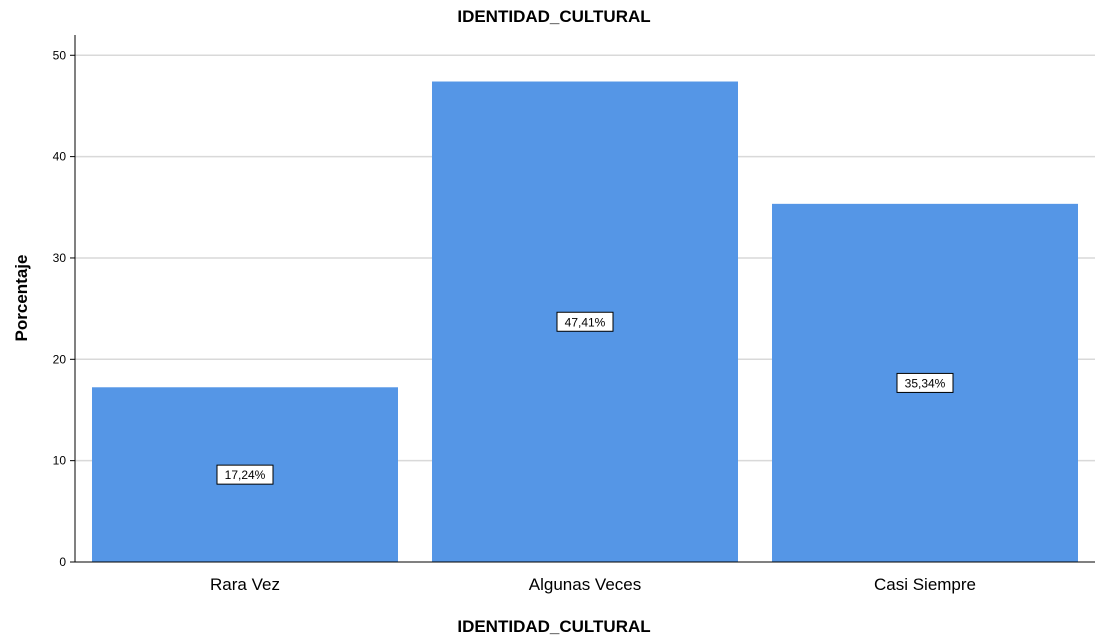  I want to click on x-tick-label: Algunas Veces, so click(585, 584).